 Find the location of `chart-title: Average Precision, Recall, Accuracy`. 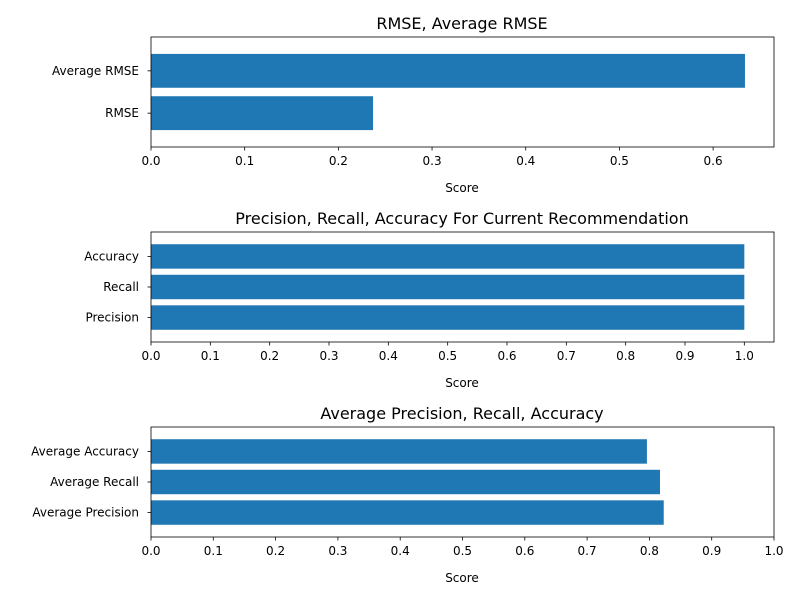

chart-title: Average Precision, Recall, Accuracy is located at coordinates (461, 413).